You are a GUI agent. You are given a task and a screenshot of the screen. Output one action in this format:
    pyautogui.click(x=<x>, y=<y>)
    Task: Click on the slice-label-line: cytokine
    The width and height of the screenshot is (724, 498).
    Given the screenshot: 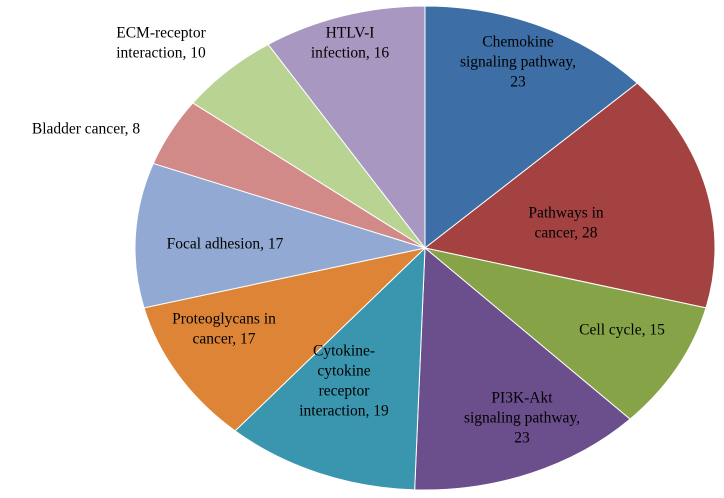 What is the action you would take?
    pyautogui.click(x=343, y=371)
    